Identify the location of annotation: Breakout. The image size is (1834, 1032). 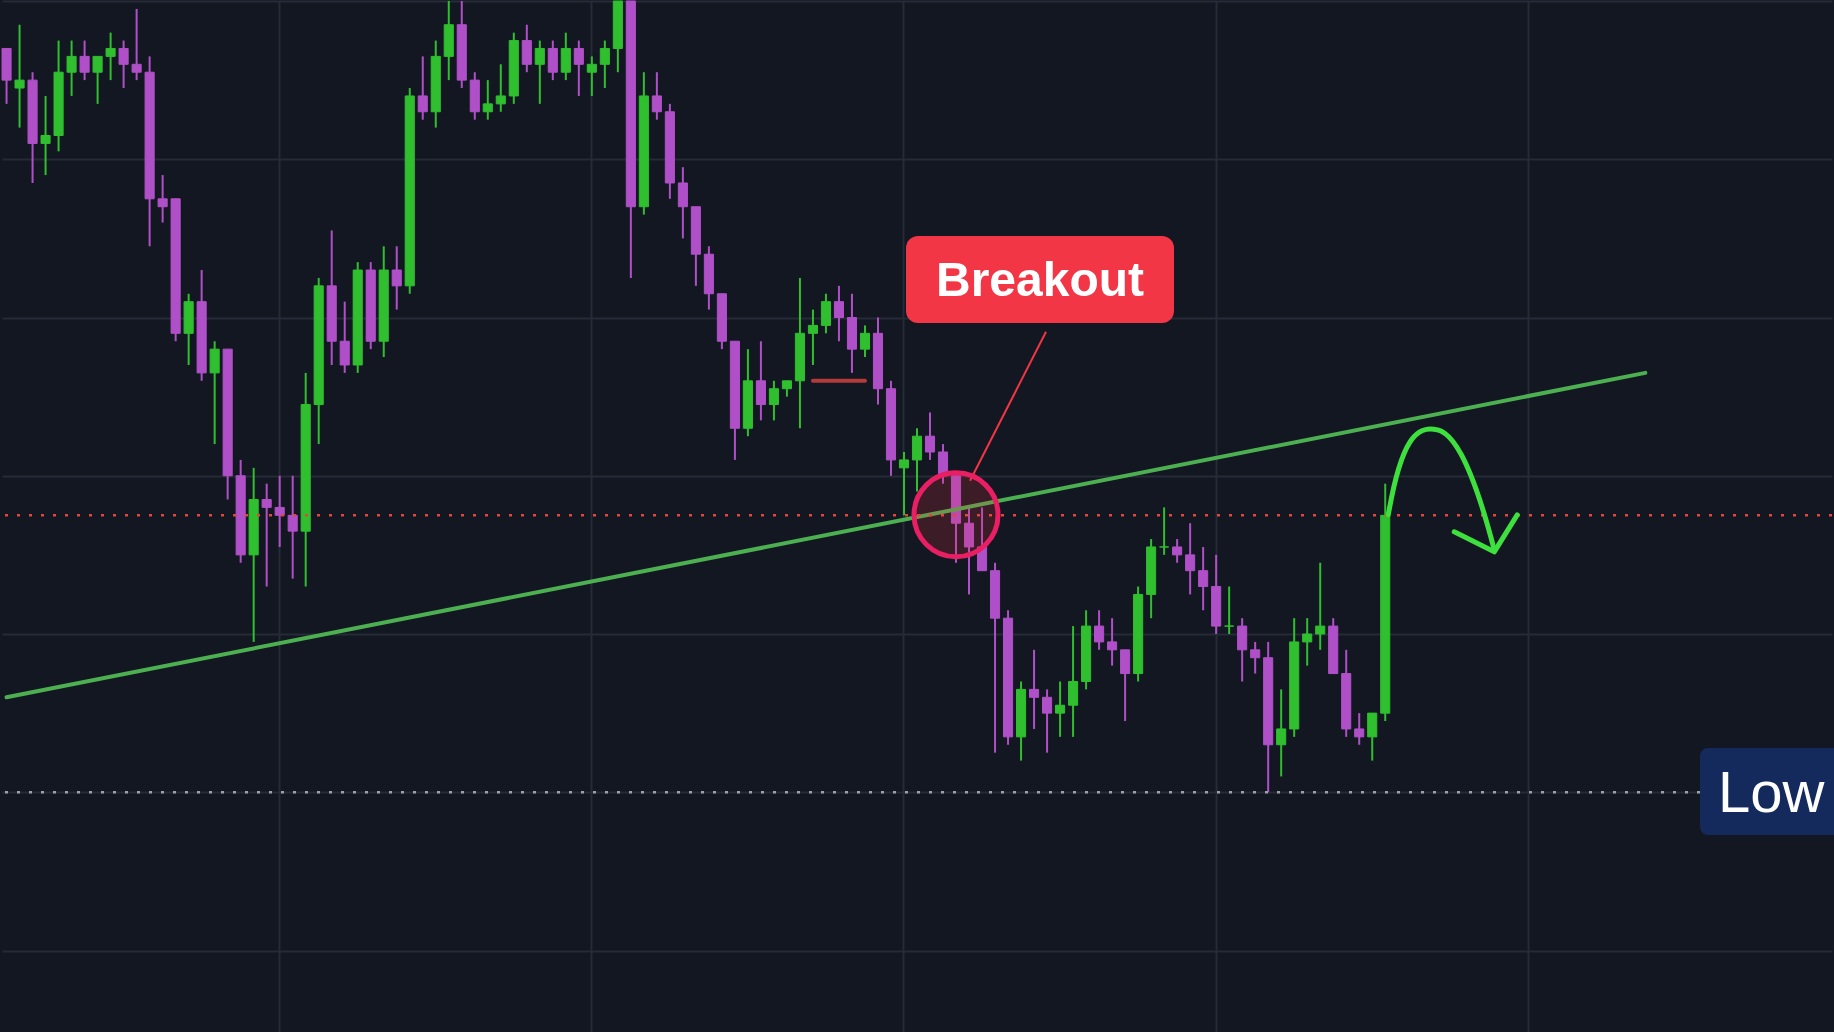
(1040, 279).